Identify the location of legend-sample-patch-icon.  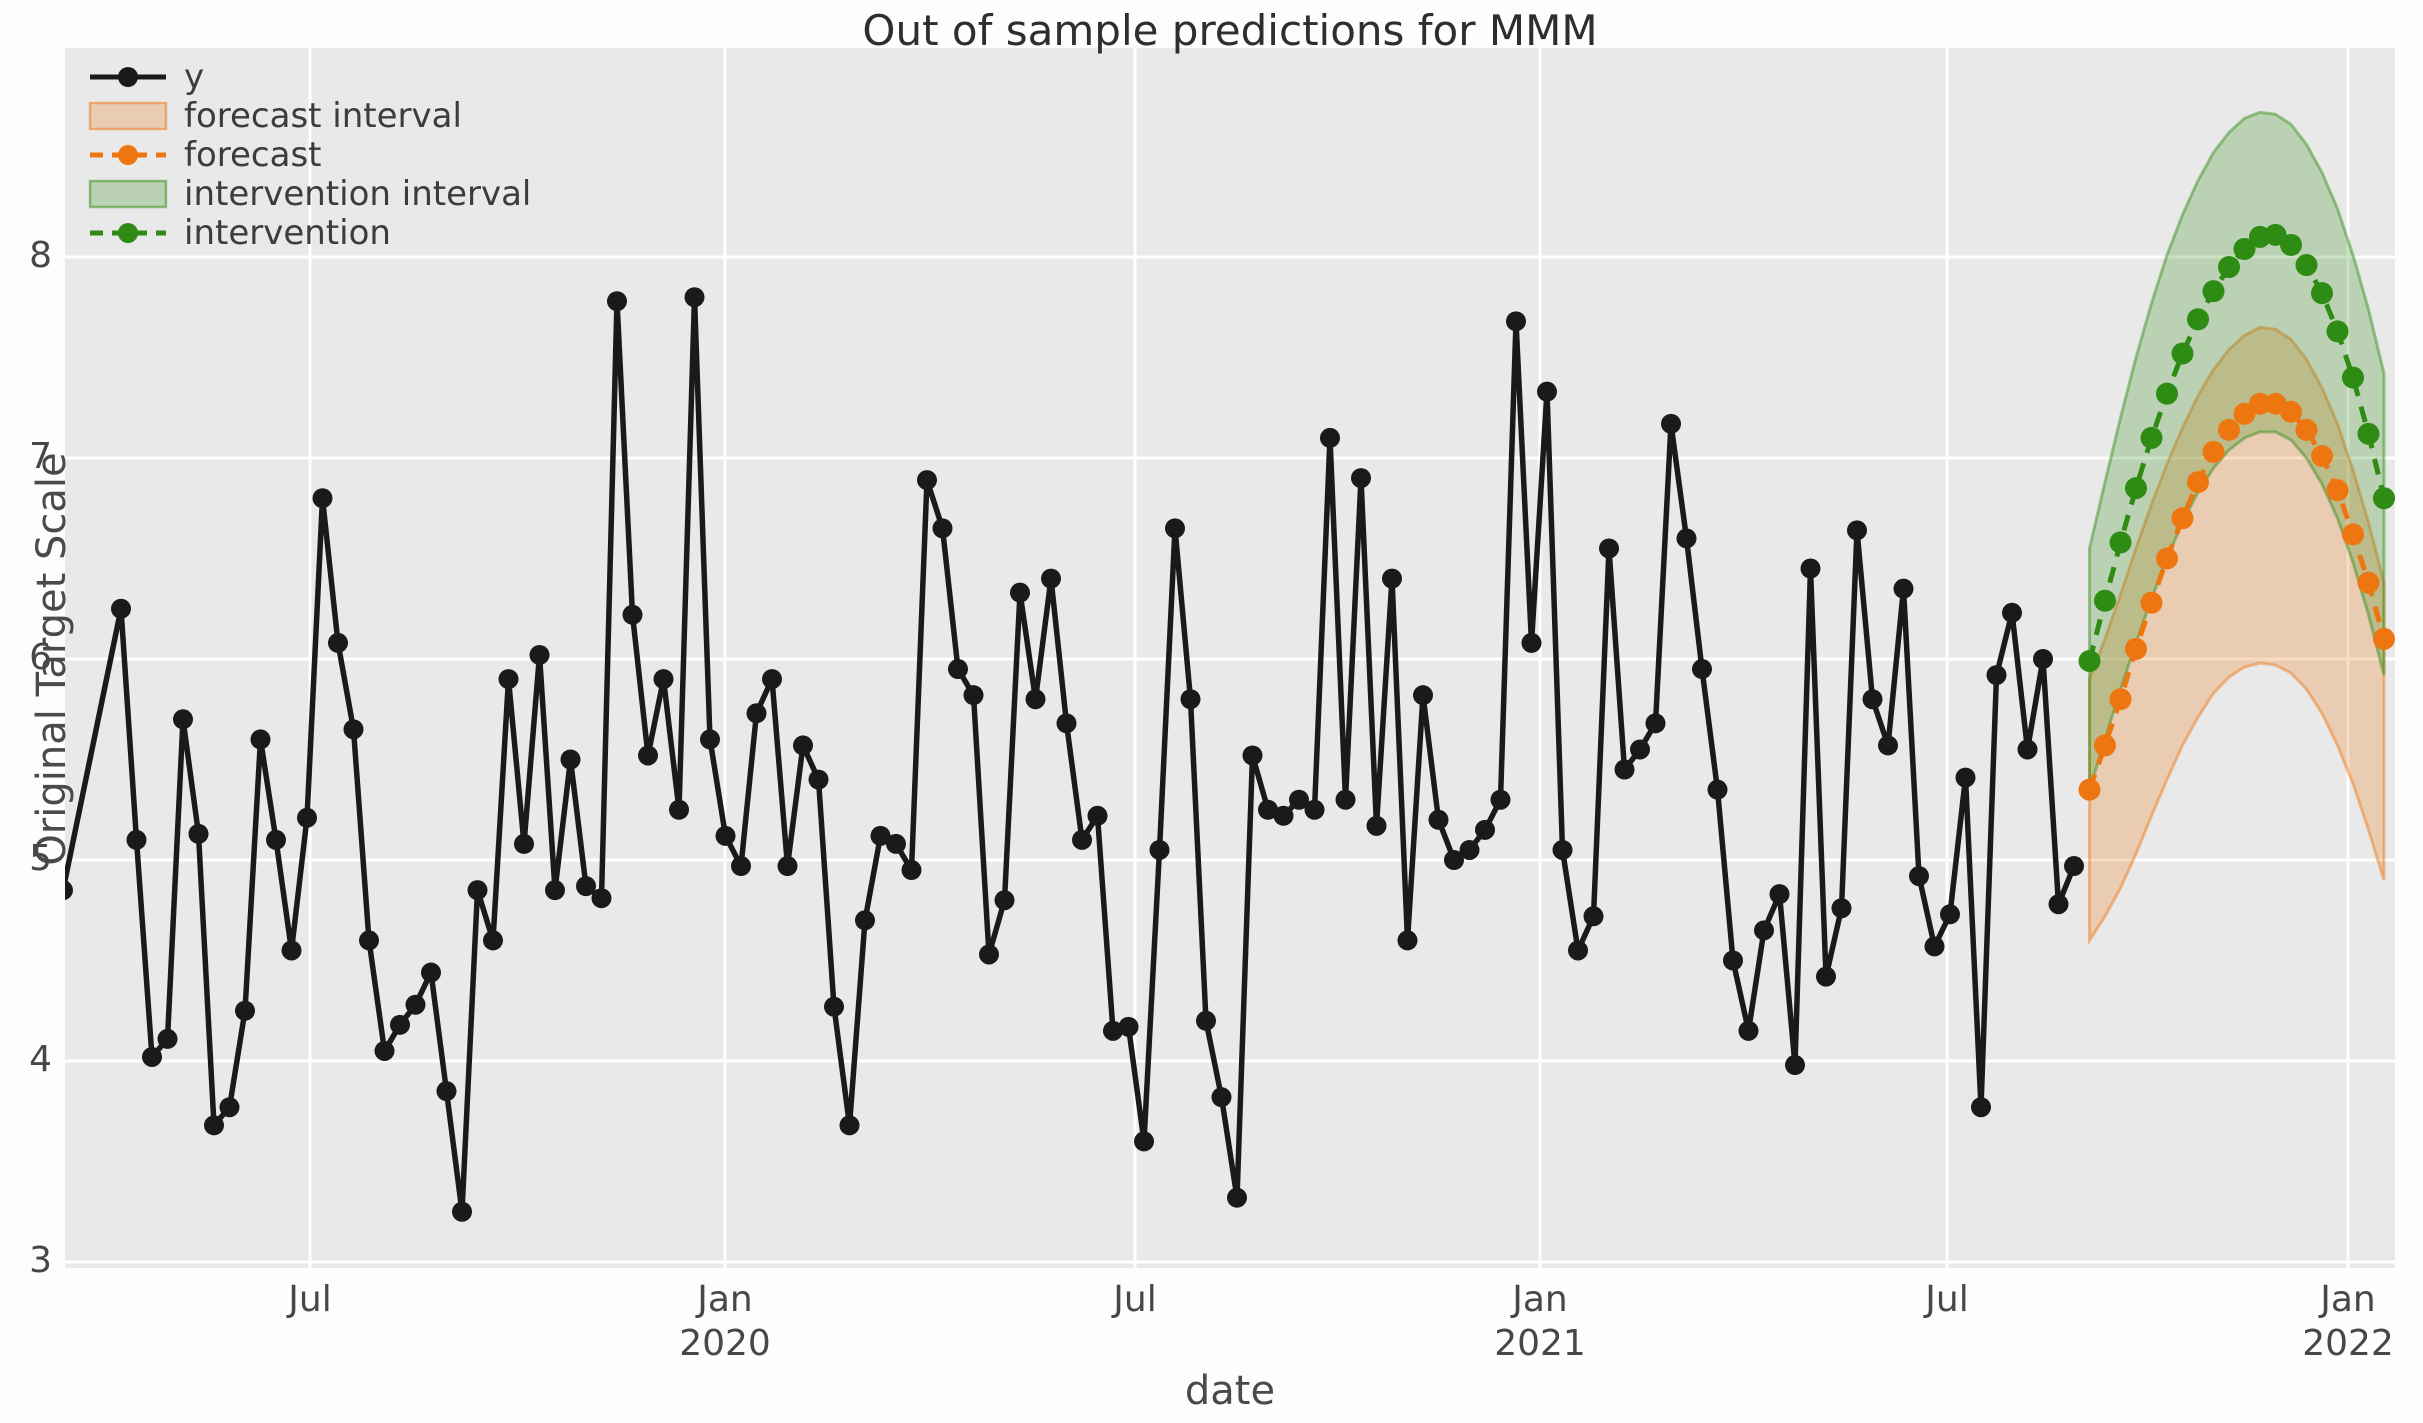
(128, 115).